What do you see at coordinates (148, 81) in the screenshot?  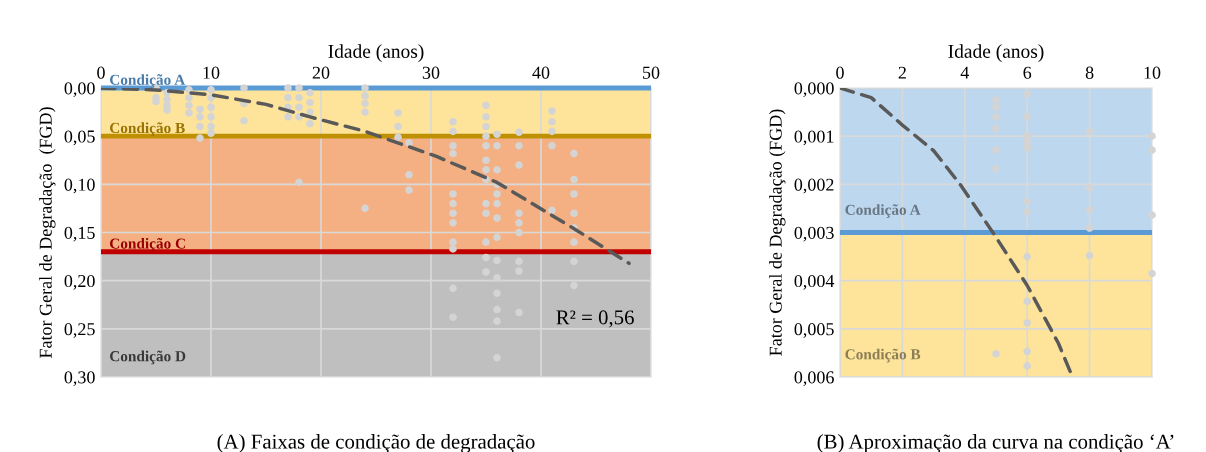 I see `ref-line-label: Condição A` at bounding box center [148, 81].